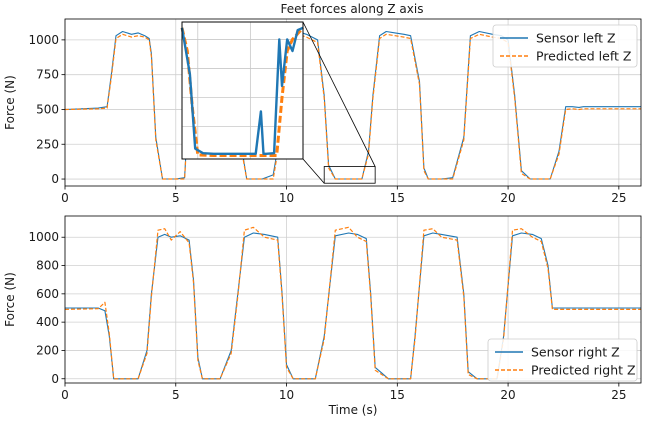 The width and height of the screenshot is (651, 422). I want to click on legend-label: Sensor left Z, so click(576, 38).